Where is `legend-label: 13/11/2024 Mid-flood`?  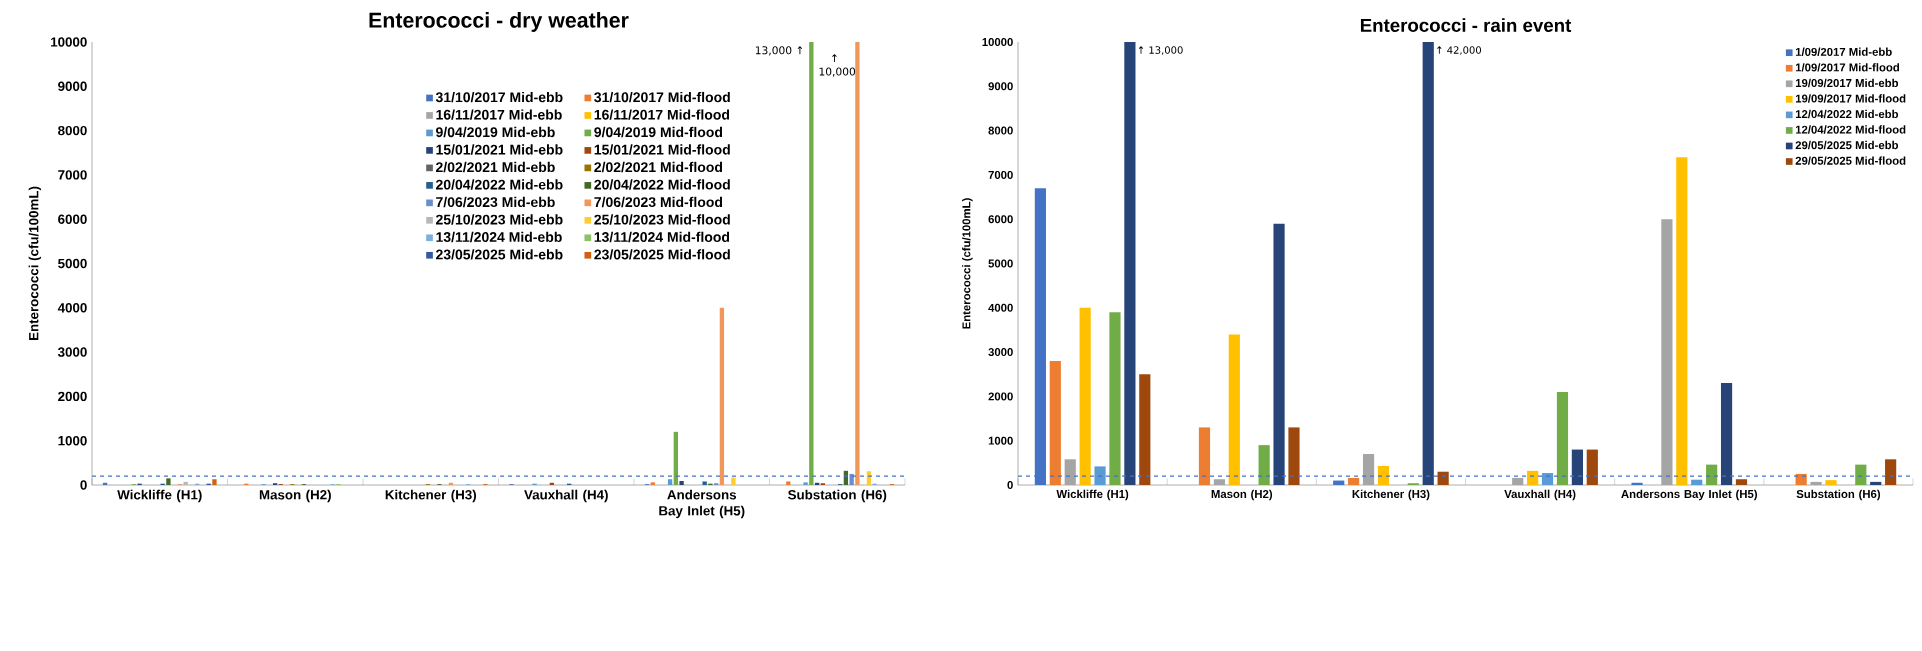
legend-label: 13/11/2024 Mid-flood is located at coordinates (662, 237).